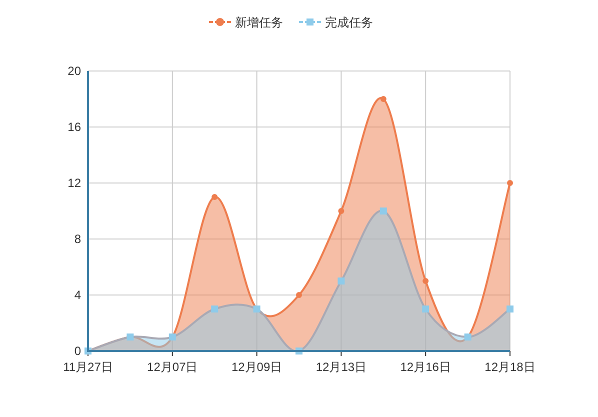  What do you see at coordinates (75, 71) in the screenshot?
I see `y-tick-label: 20` at bounding box center [75, 71].